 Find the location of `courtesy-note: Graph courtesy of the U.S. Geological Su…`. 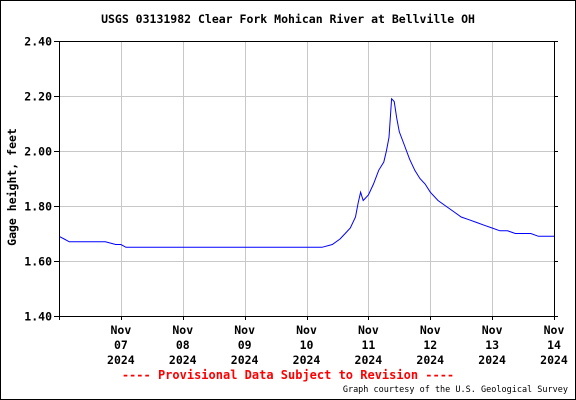

courtesy-note: Graph courtesy of the U.S. Geological Su… is located at coordinates (455, 390).